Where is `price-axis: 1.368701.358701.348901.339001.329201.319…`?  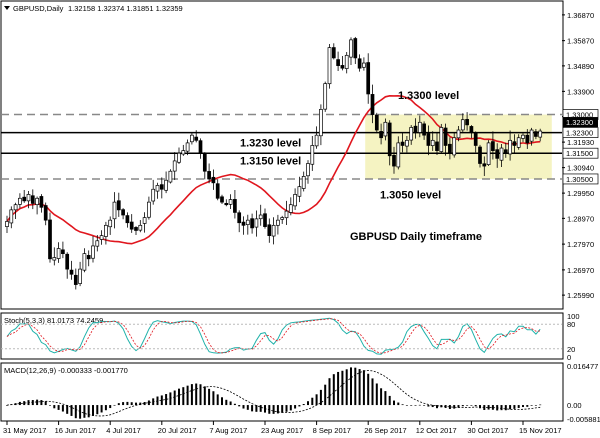
price-axis: 1.368701.358701.348901.339001.329201.319… is located at coordinates (580, 155).